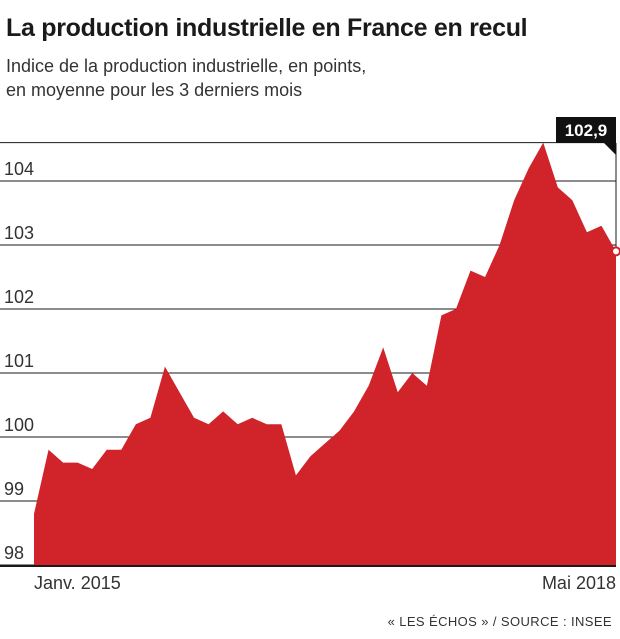 This screenshot has width=620, height=639. What do you see at coordinates (325, 583) in the screenshot?
I see `x-axis-tick-labels: Janv. 2015 Mai 2018` at bounding box center [325, 583].